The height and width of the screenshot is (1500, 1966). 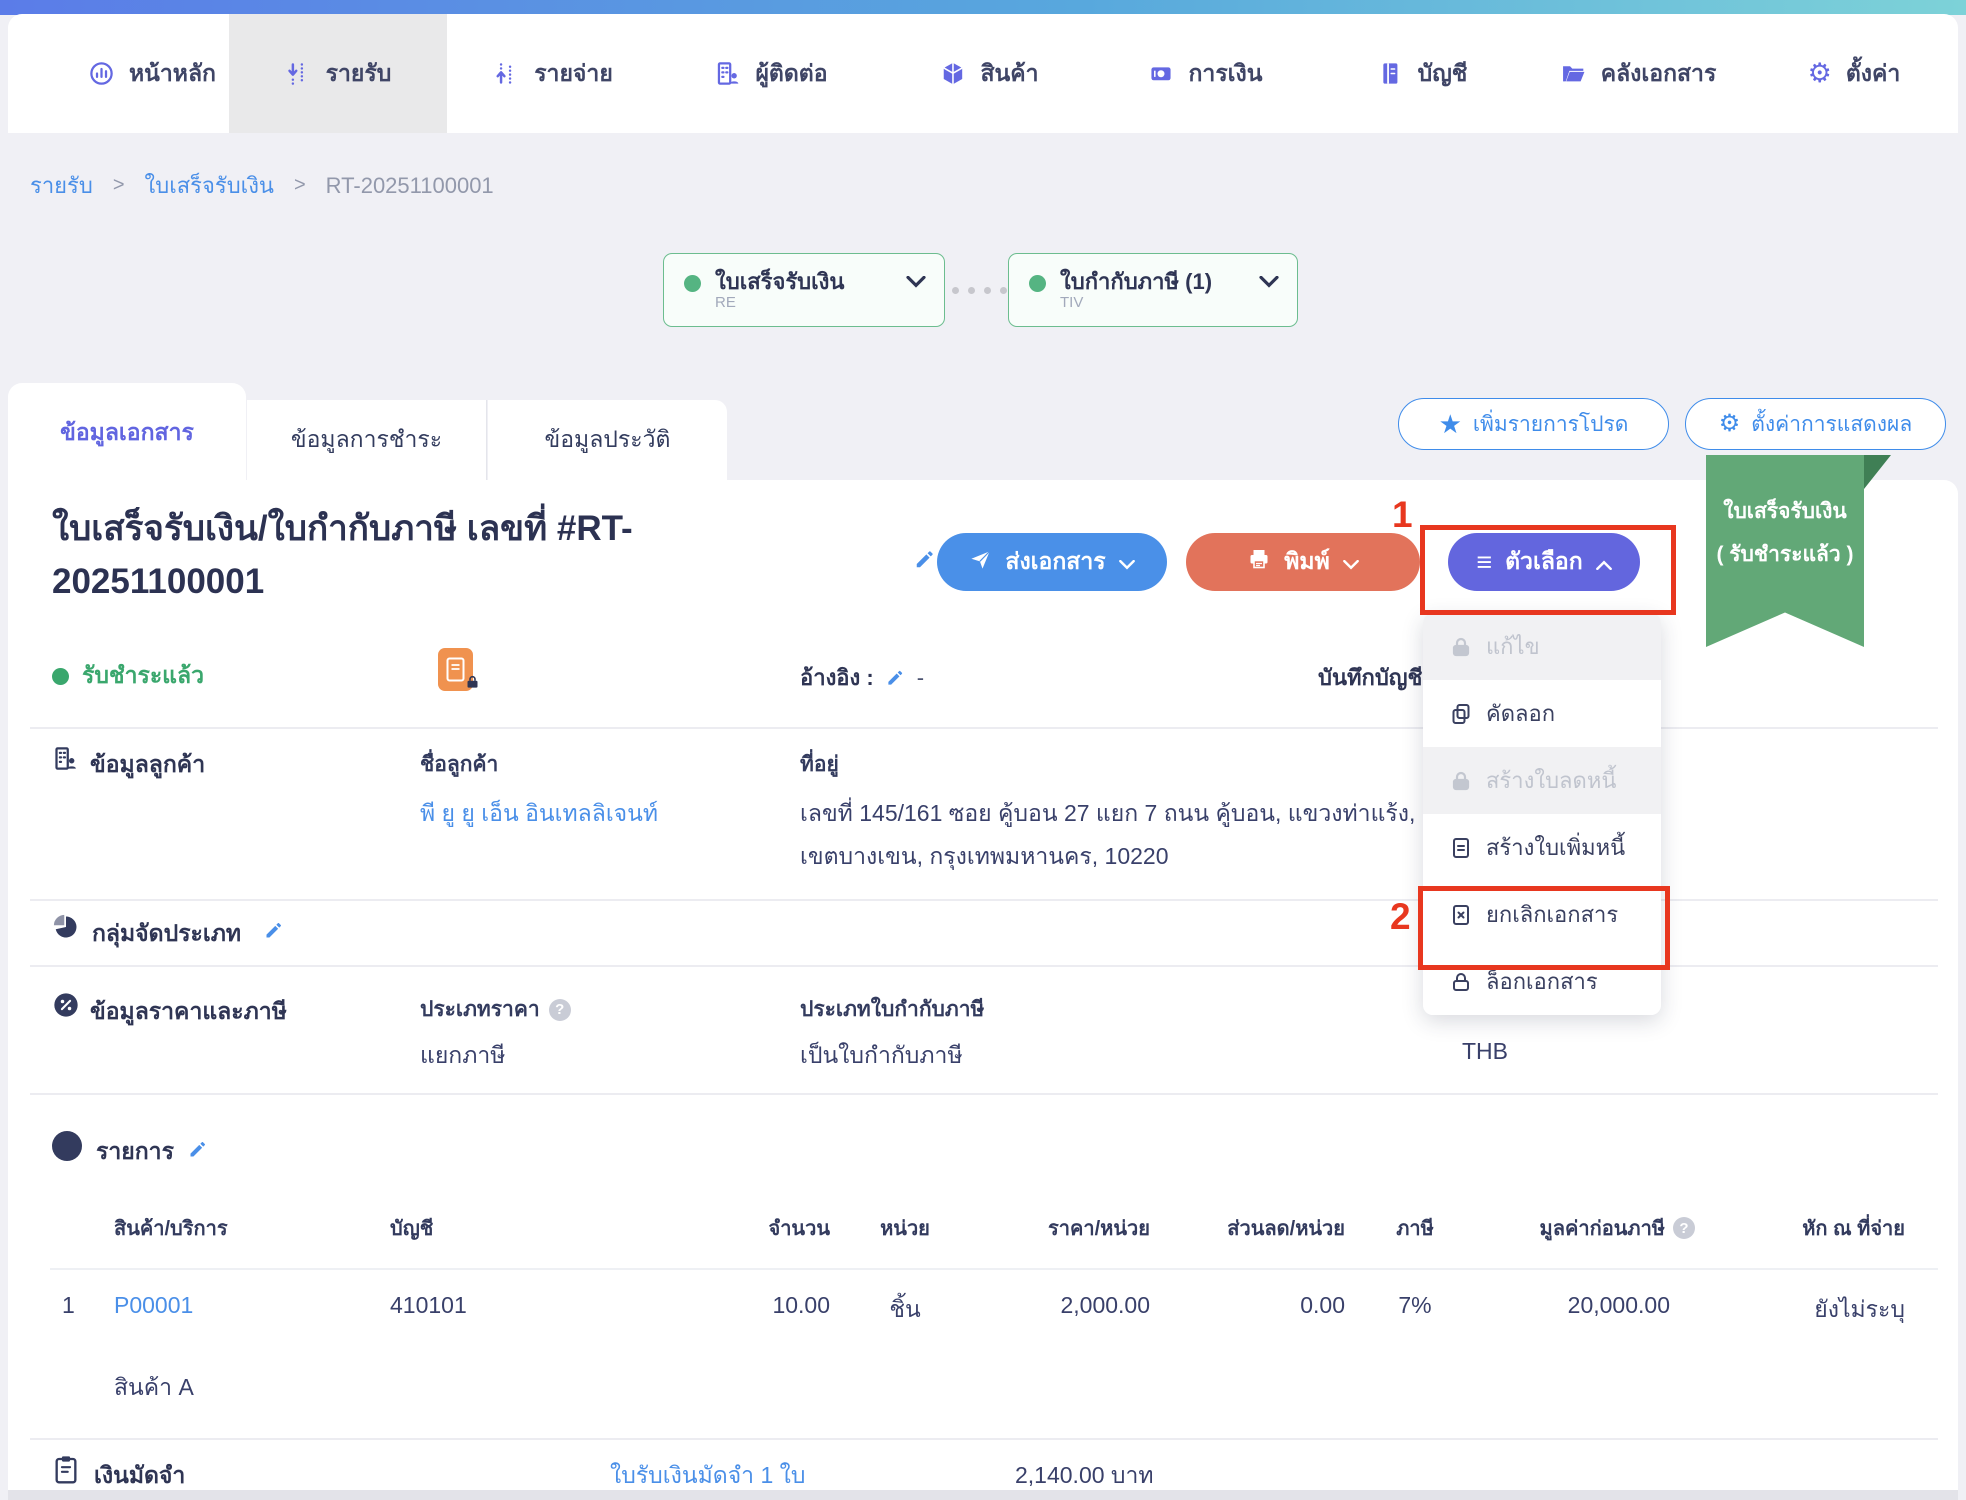 I want to click on nav-item-settings: ⚙ ตั้งค่า, so click(x=1854, y=73).